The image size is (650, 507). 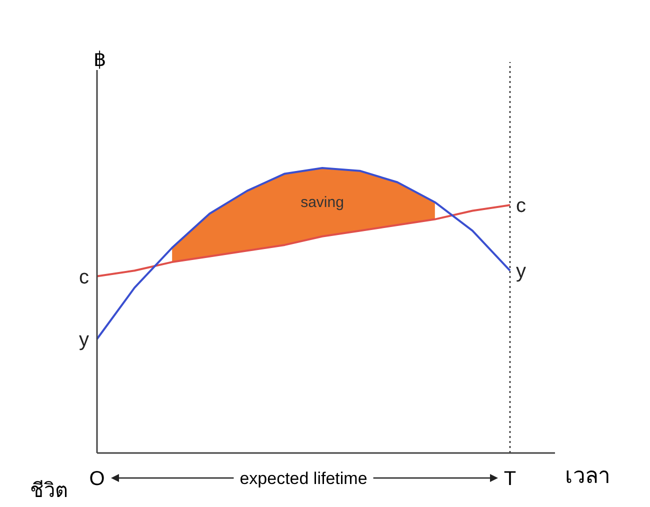 What do you see at coordinates (521, 271) in the screenshot?
I see `series-label: y` at bounding box center [521, 271].